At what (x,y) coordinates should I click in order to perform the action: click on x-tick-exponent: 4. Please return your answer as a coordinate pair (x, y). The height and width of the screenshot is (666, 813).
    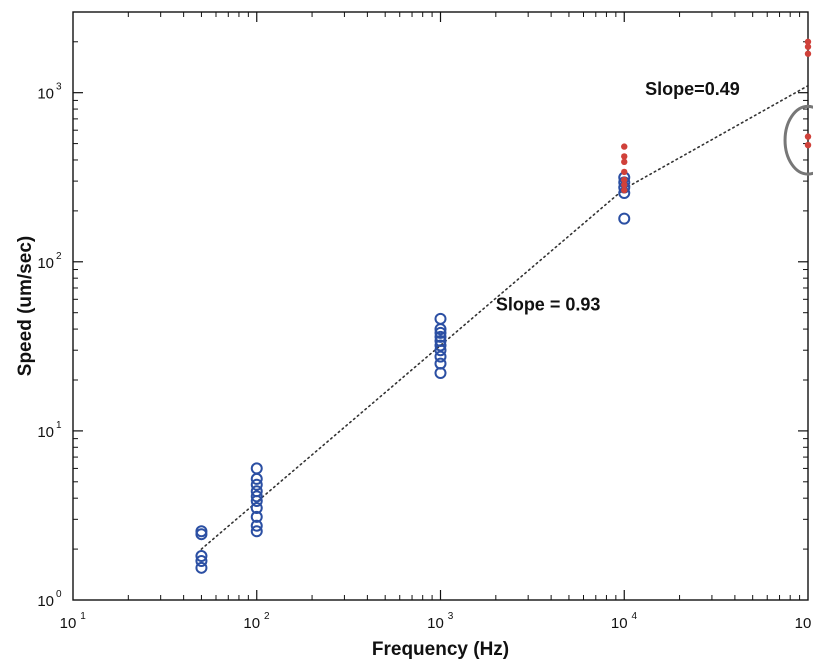
    Looking at the image, I should click on (634, 616).